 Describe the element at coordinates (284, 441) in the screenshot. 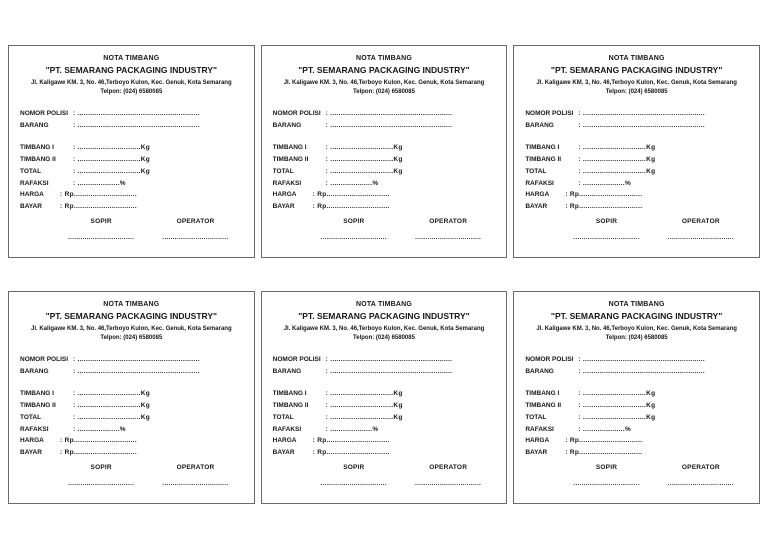

I see `field-label: HARGA` at that location.